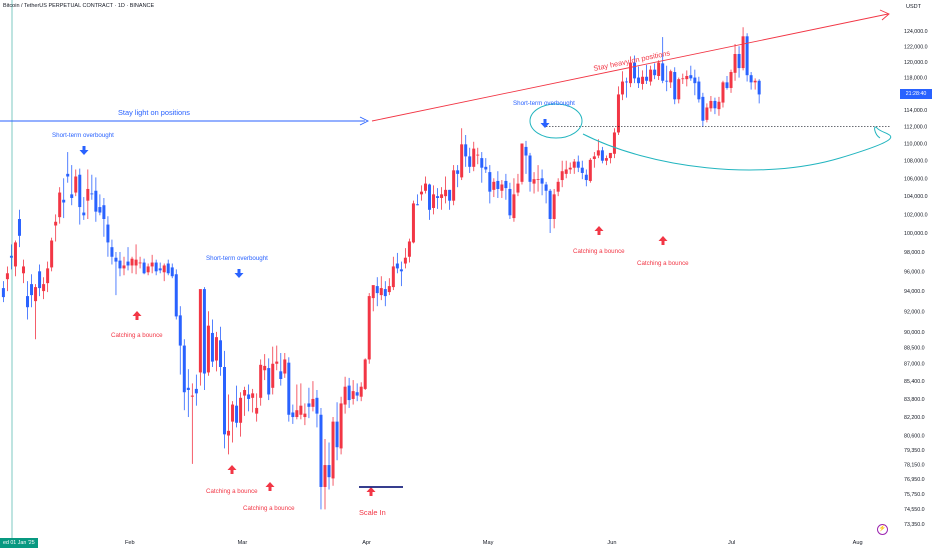 This screenshot has width=932, height=550. Describe the element at coordinates (599, 230) in the screenshot. I see `bounce-arrow-icon` at that location.